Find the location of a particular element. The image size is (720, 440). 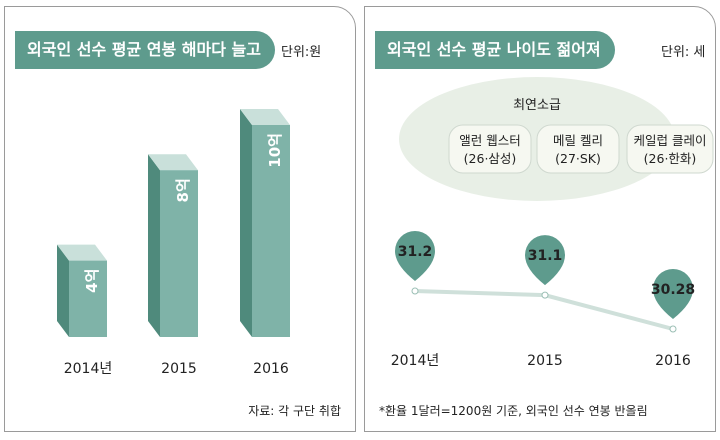

age-line-chart: 31.2 2014년 31.1 2015 30.28 2016 is located at coordinates (543, 300).